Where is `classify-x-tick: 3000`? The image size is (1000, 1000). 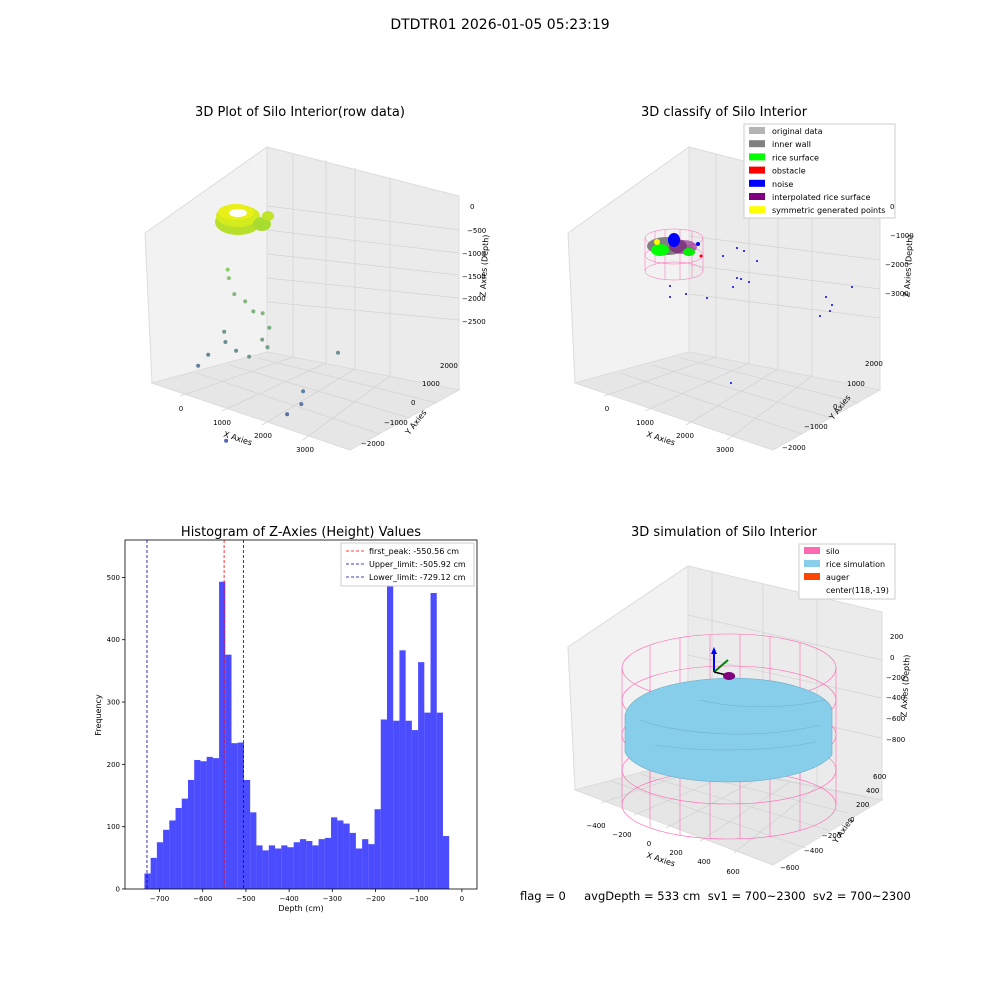 classify-x-tick: 3000 is located at coordinates (725, 450).